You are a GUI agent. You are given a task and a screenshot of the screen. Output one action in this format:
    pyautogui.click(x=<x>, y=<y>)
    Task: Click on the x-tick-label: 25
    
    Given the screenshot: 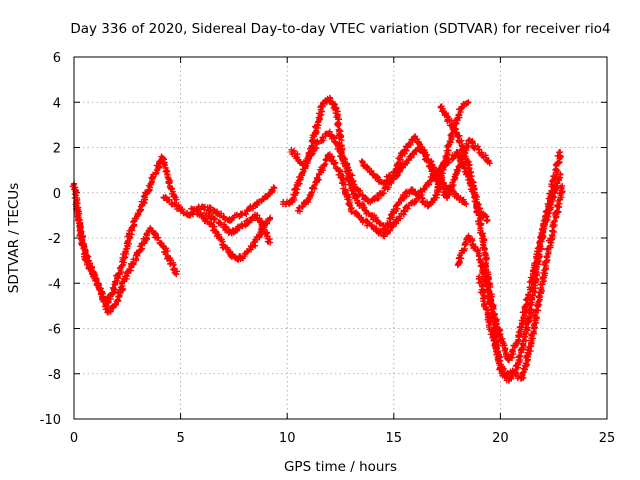 What is the action you would take?
    pyautogui.click(x=607, y=438)
    